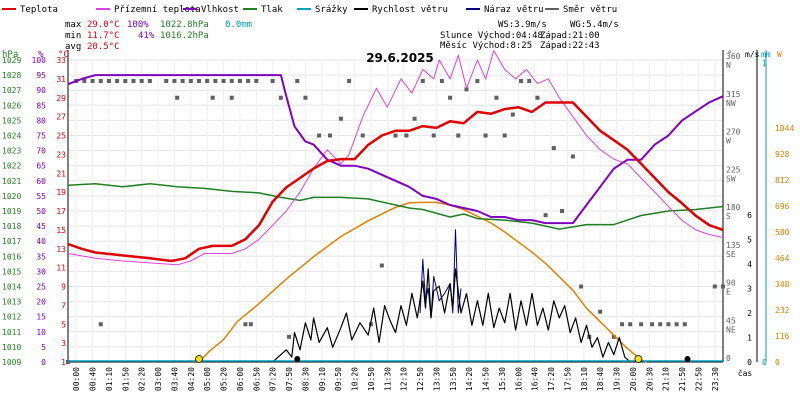 The width and height of the screenshot is (800, 400). What do you see at coordinates (41, 136) in the screenshot?
I see `hum-tick-label: 75` at bounding box center [41, 136].